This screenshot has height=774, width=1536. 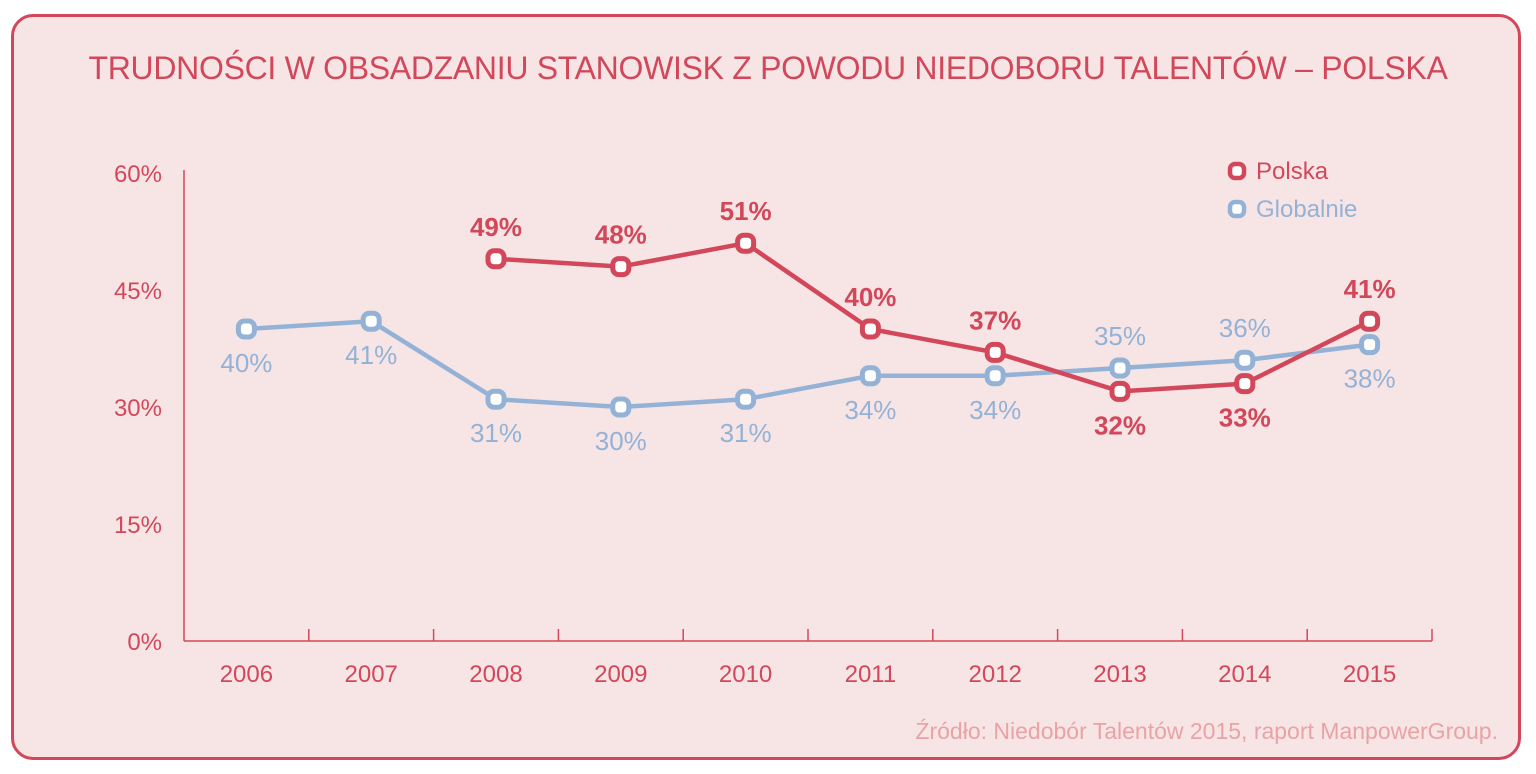 What do you see at coordinates (870, 297) in the screenshot?
I see `data-label-polska: 40%` at bounding box center [870, 297].